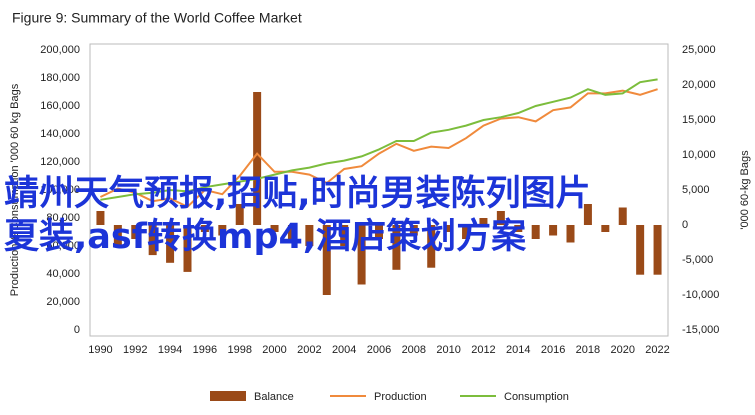 This screenshot has height=415, width=755. Describe the element at coordinates (448, 350) in the screenshot. I see `x-tick-label: 2010` at that location.